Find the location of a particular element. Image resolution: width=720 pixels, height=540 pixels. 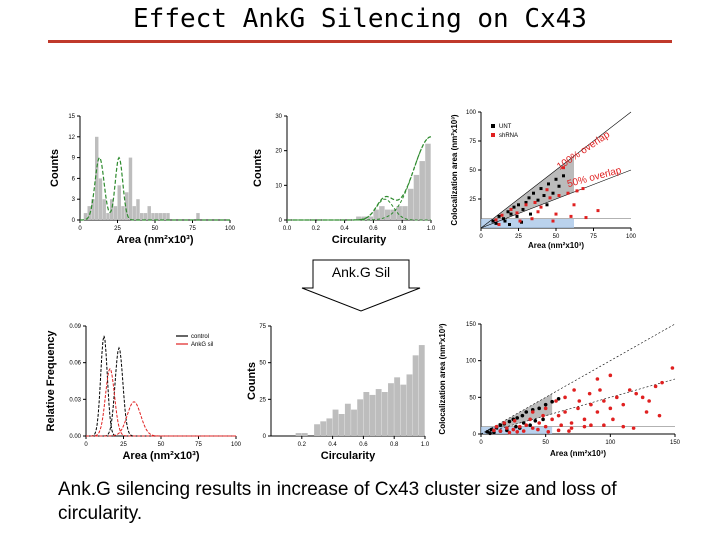

callout-label: Ank.G Sil is located at coordinates (361, 272).